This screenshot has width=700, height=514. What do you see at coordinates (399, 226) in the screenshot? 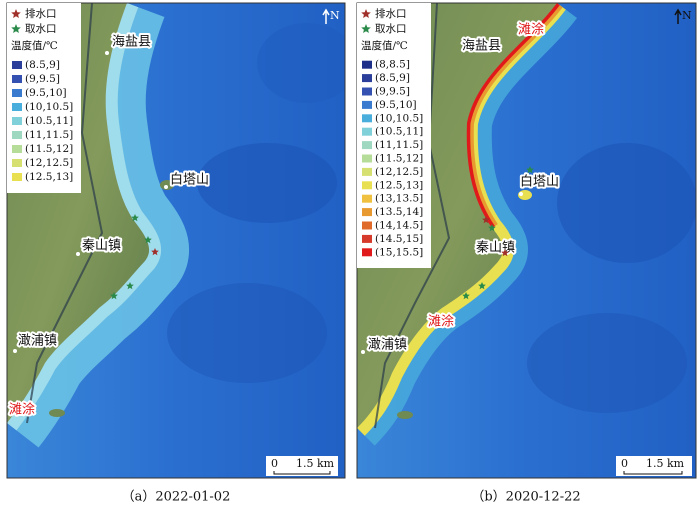
I see `legend-item-label: (14,14.5]` at bounding box center [399, 226].